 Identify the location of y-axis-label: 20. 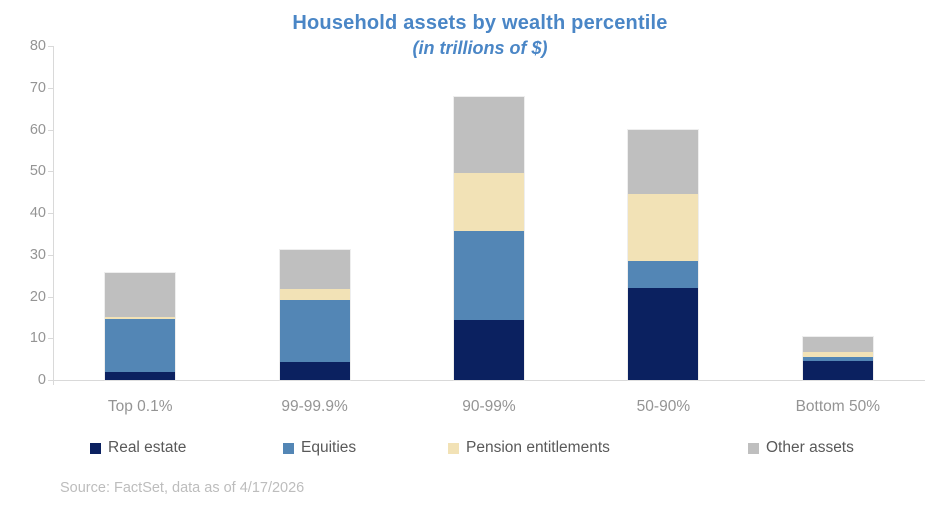
(37, 296).